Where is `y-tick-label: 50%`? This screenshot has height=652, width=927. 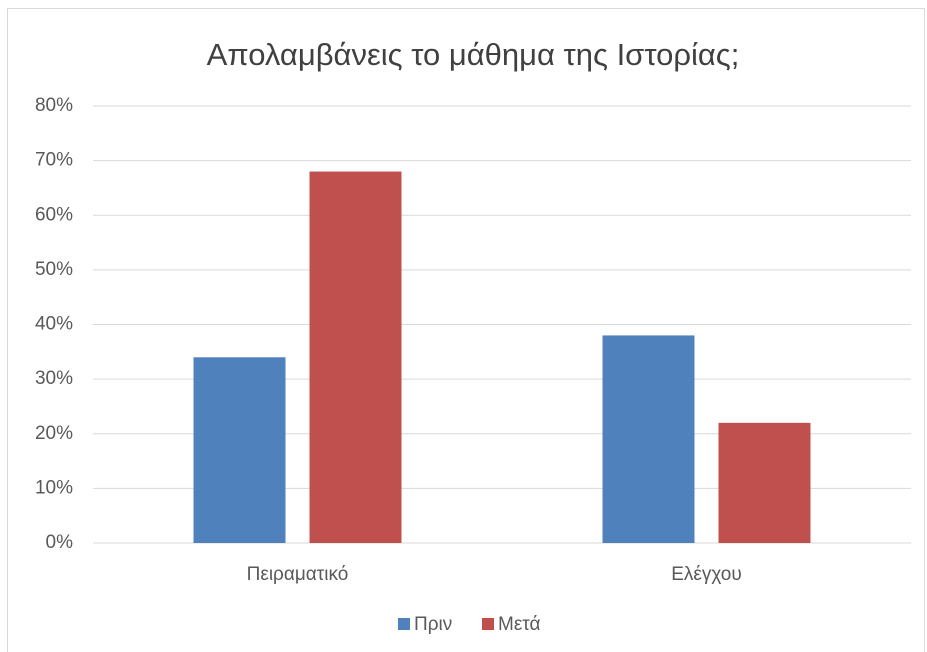 y-tick-label: 50% is located at coordinates (54, 269).